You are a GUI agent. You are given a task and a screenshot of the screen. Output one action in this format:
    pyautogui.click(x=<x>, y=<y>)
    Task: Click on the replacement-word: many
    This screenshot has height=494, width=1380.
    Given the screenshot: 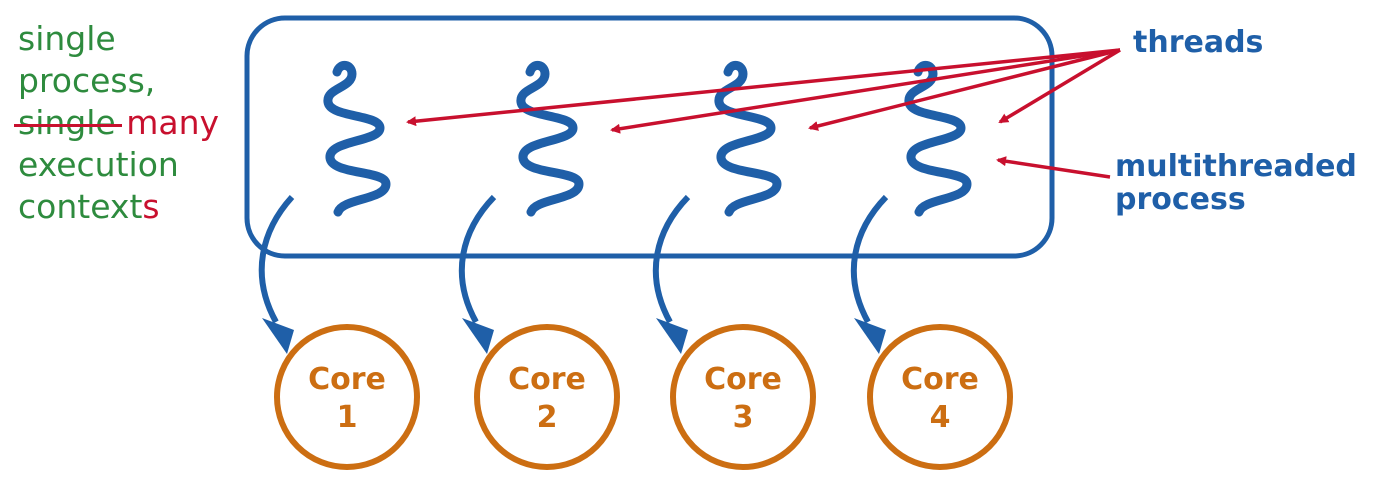 What is the action you would take?
    pyautogui.click(x=173, y=122)
    